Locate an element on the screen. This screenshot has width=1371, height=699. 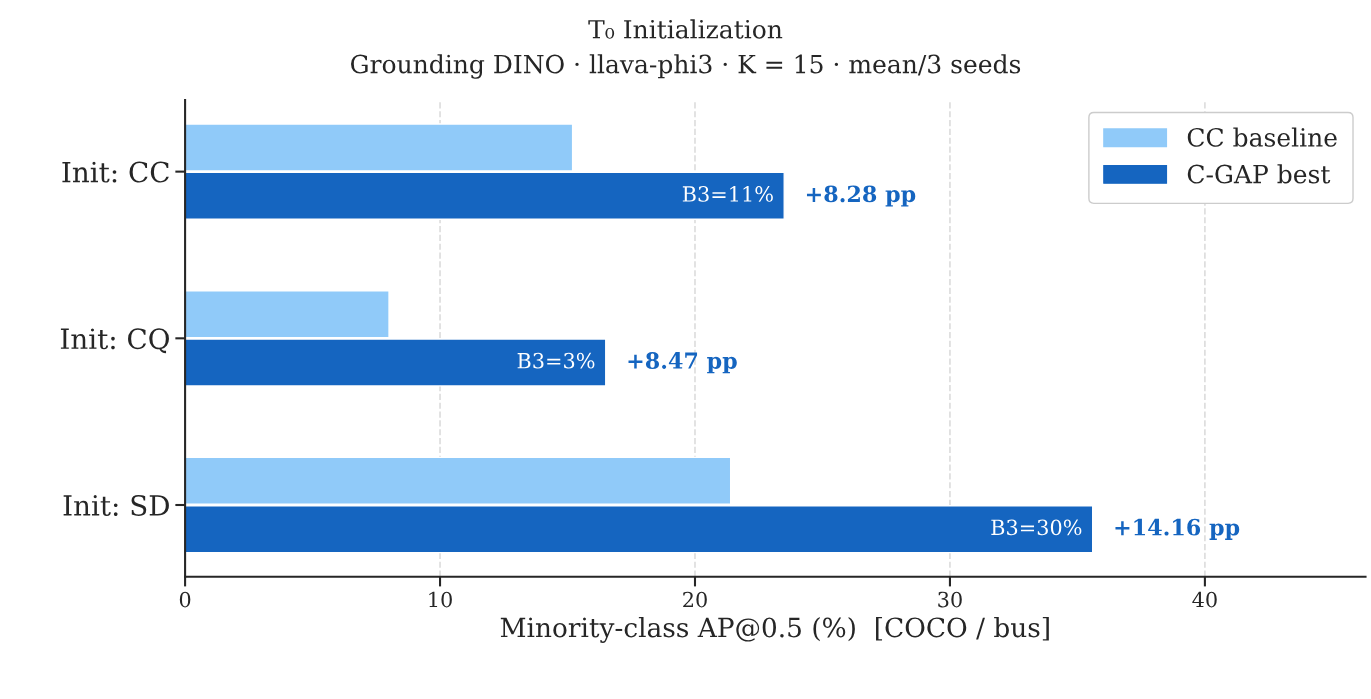
x-tick-label: 30 is located at coordinates (950, 599).